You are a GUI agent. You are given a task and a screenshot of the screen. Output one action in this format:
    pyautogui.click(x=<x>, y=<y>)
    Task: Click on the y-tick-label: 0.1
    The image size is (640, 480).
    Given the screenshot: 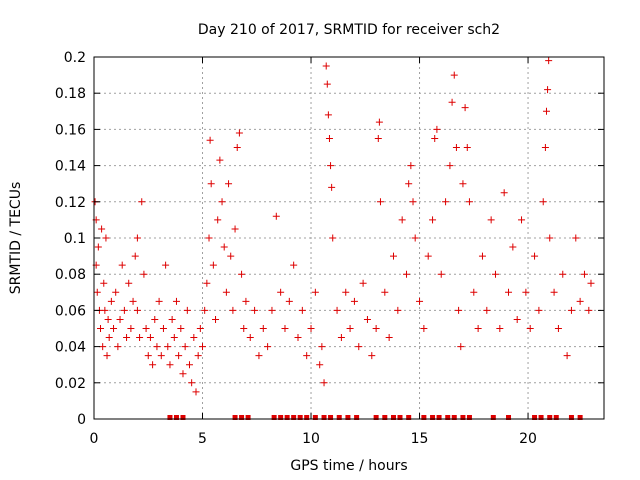 What is the action you would take?
    pyautogui.click(x=75, y=239)
    